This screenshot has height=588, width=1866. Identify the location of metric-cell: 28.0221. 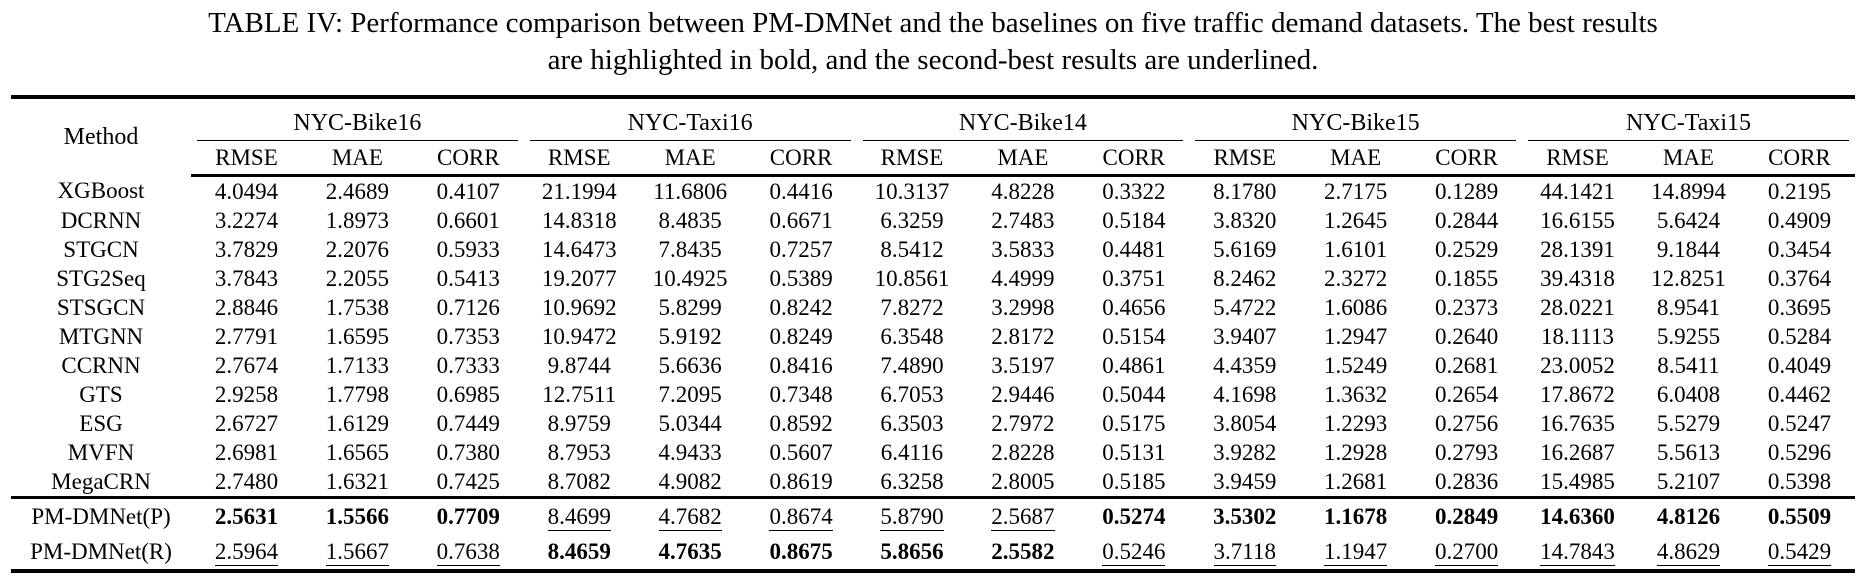
(1577, 307).